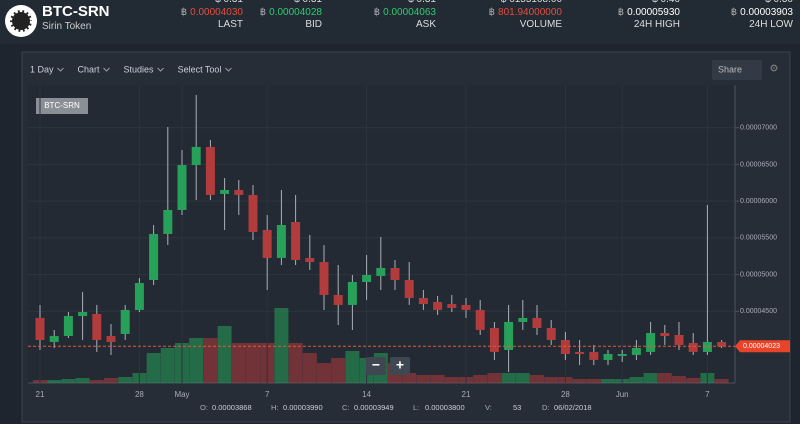 This screenshot has width=800, height=424. Describe the element at coordinates (230, 24) in the screenshot. I see `stat-label: LAST` at that location.